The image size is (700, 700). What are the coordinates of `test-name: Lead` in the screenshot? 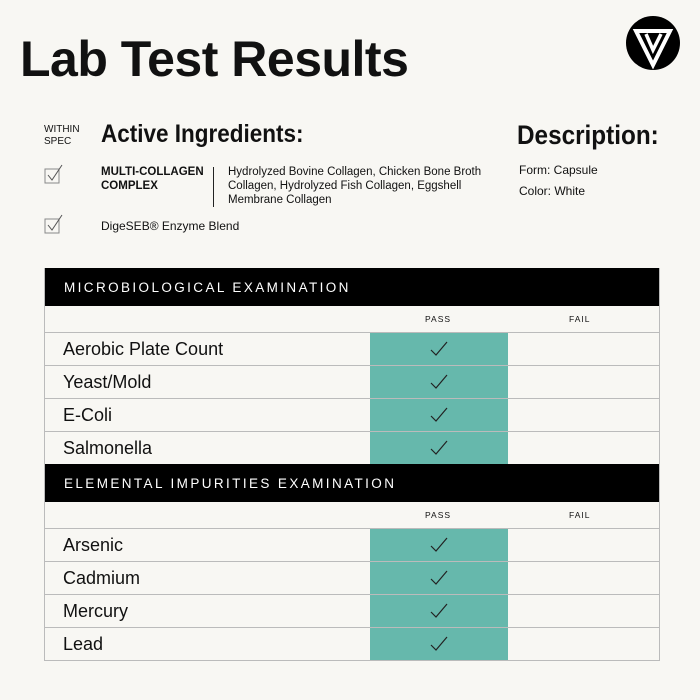 It's located at (83, 644).